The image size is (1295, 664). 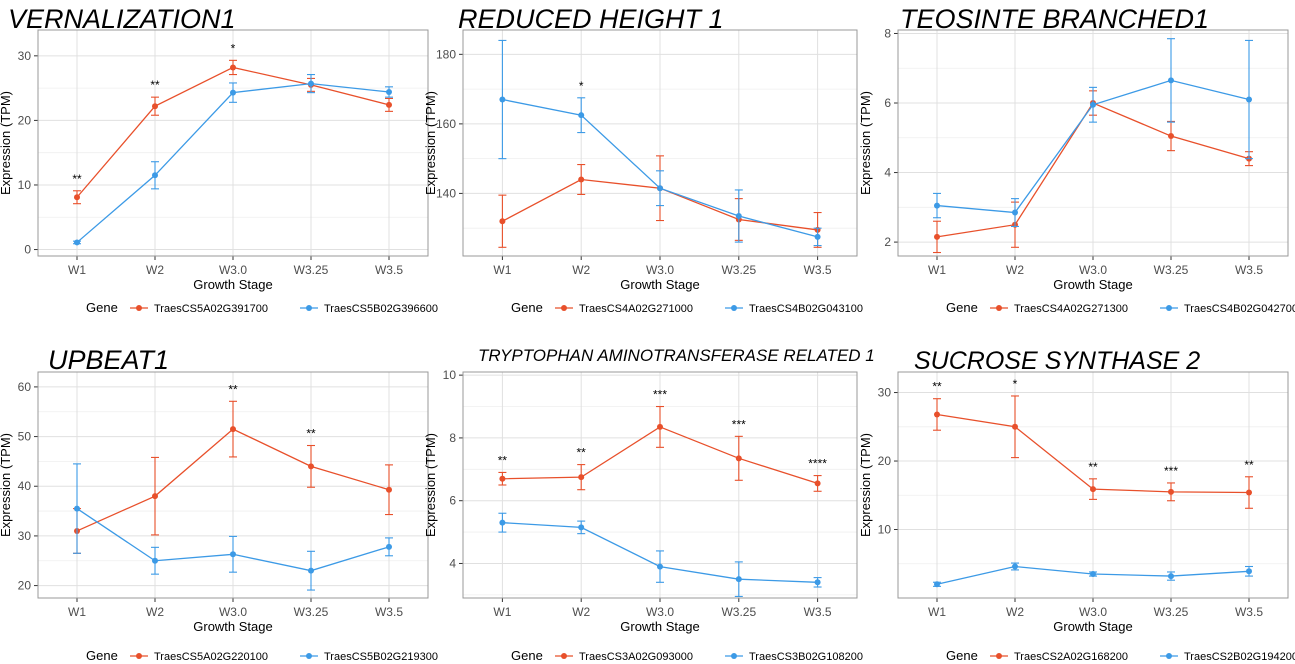 What do you see at coordinates (636, 309) in the screenshot?
I see `legend-entry-1: TraesCS4A02G271000` at bounding box center [636, 309].